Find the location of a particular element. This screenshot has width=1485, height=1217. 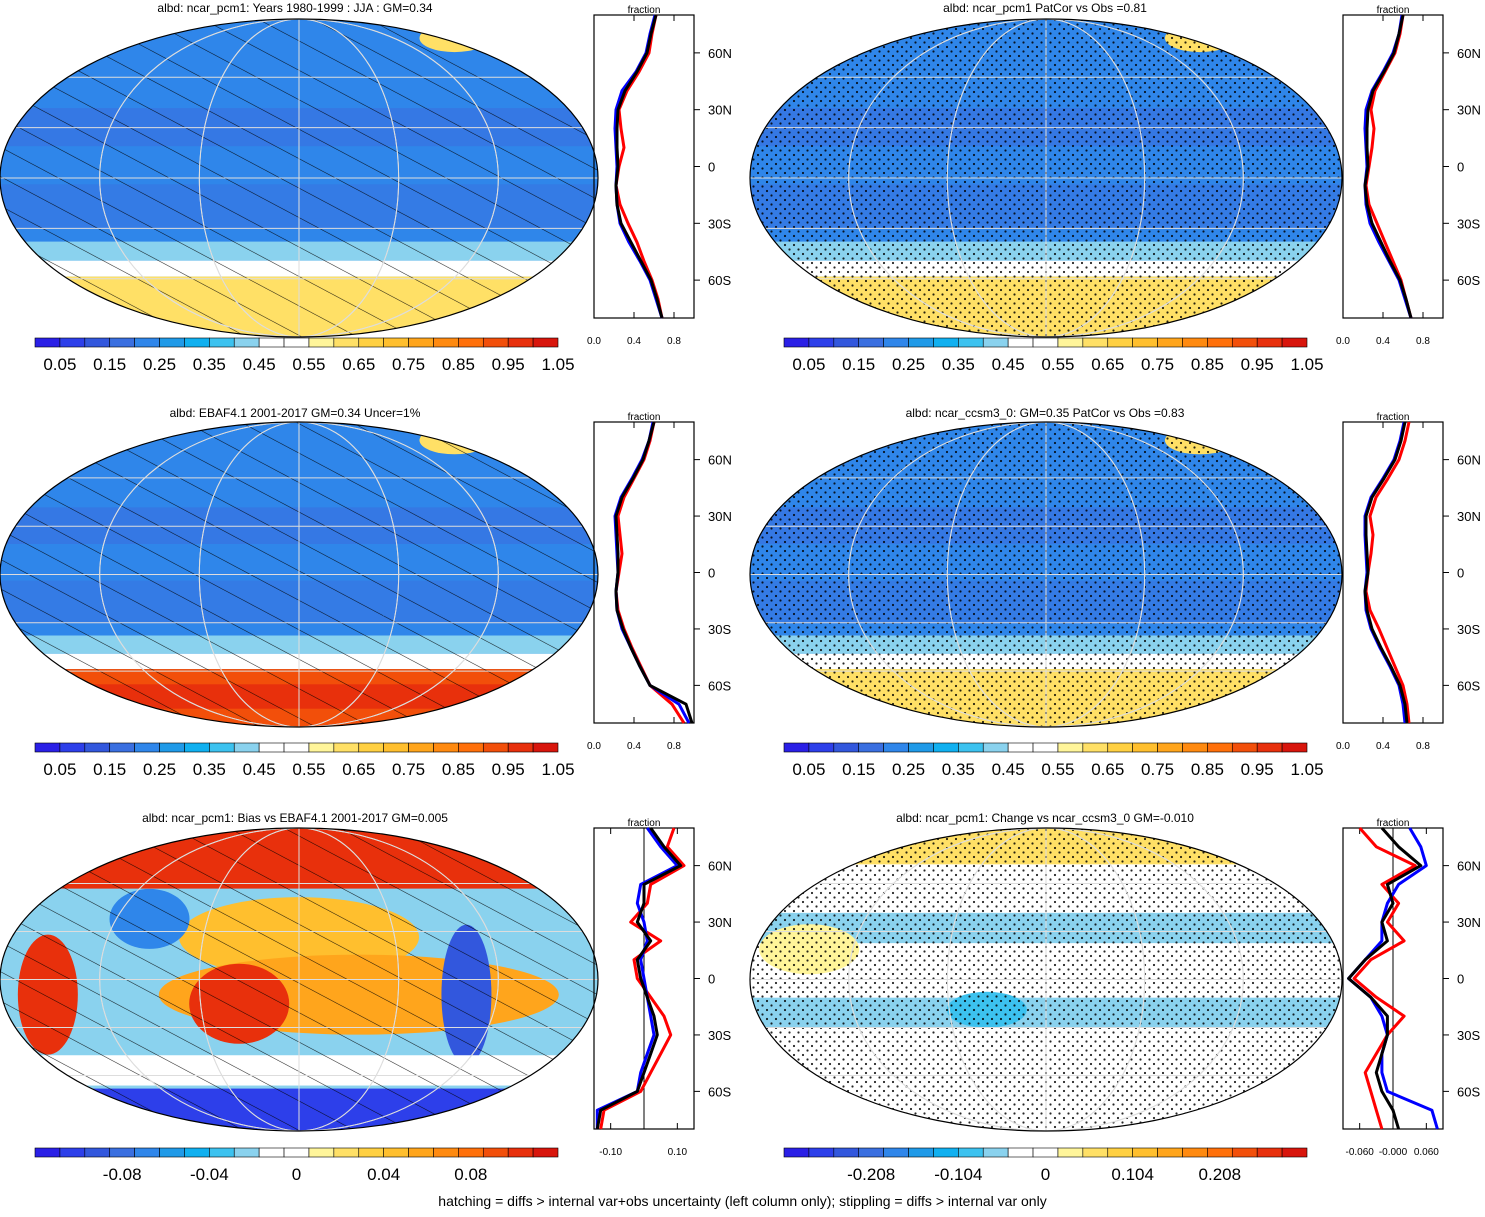

profile-xtick-label: -0.060 is located at coordinates (1359, 1152).